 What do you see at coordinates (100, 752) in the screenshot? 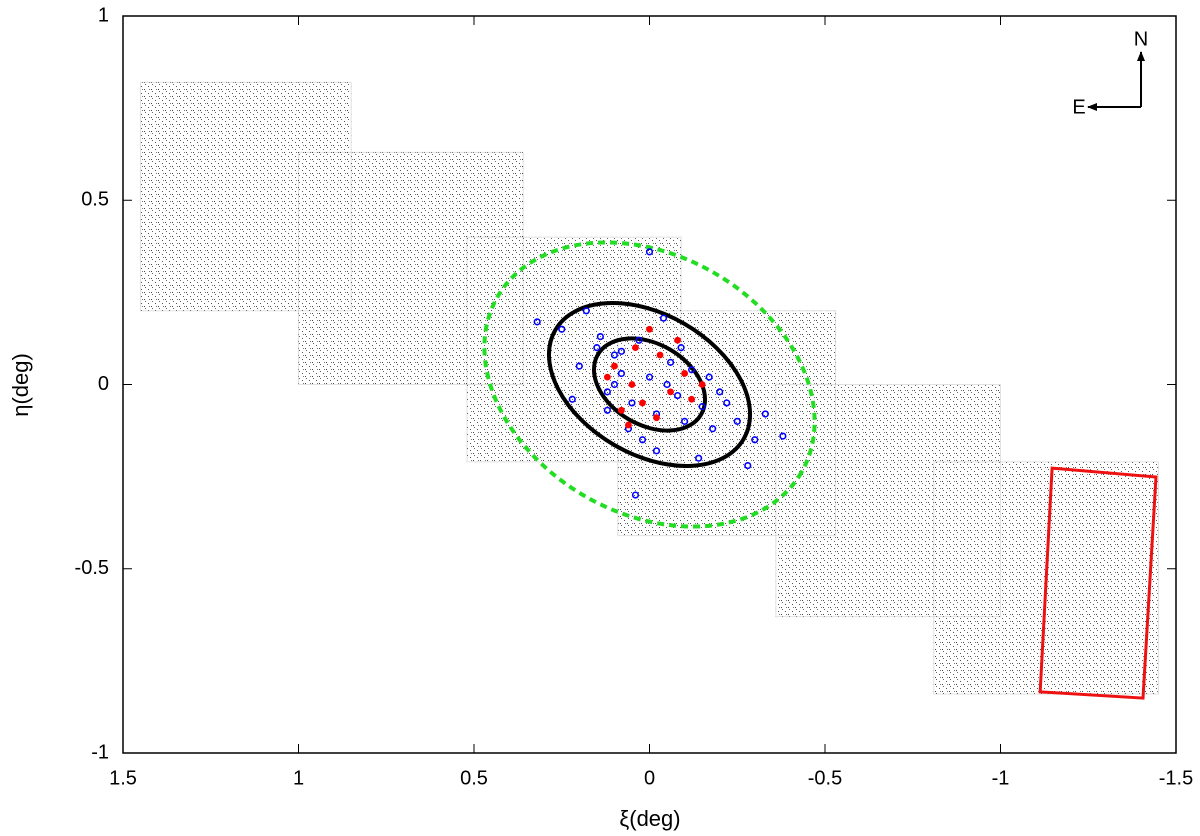
I see `y-tick-label: -1` at bounding box center [100, 752].